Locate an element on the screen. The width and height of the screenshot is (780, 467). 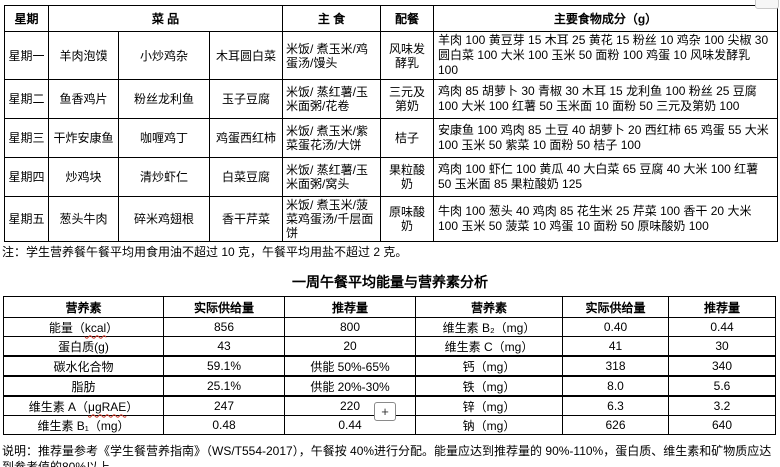
recommended-value: 供能 50%-65% is located at coordinates (350, 366).